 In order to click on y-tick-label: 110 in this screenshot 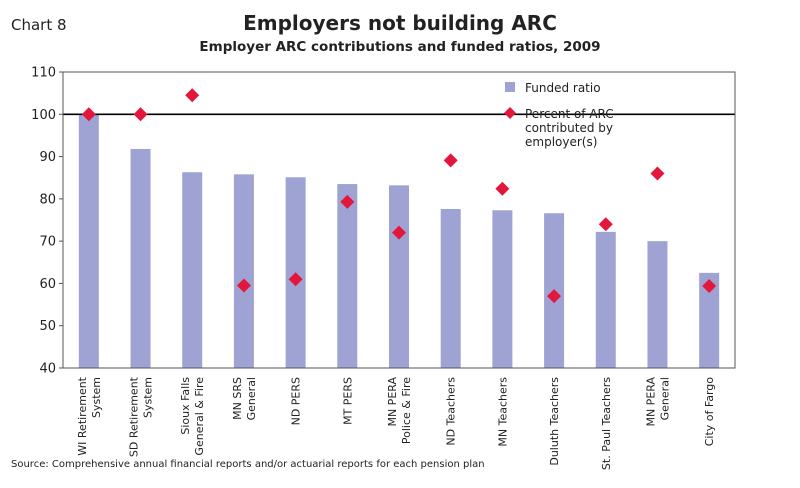, I will do `click(43, 73)`.